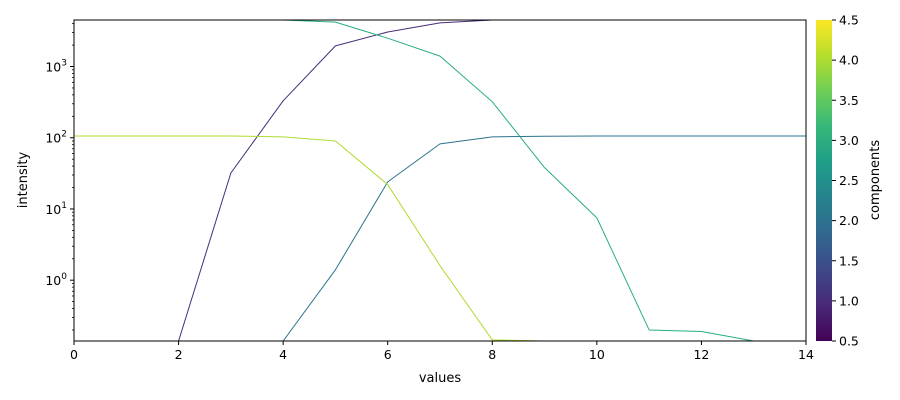  I want to click on x-tick-label: 4, so click(283, 354).